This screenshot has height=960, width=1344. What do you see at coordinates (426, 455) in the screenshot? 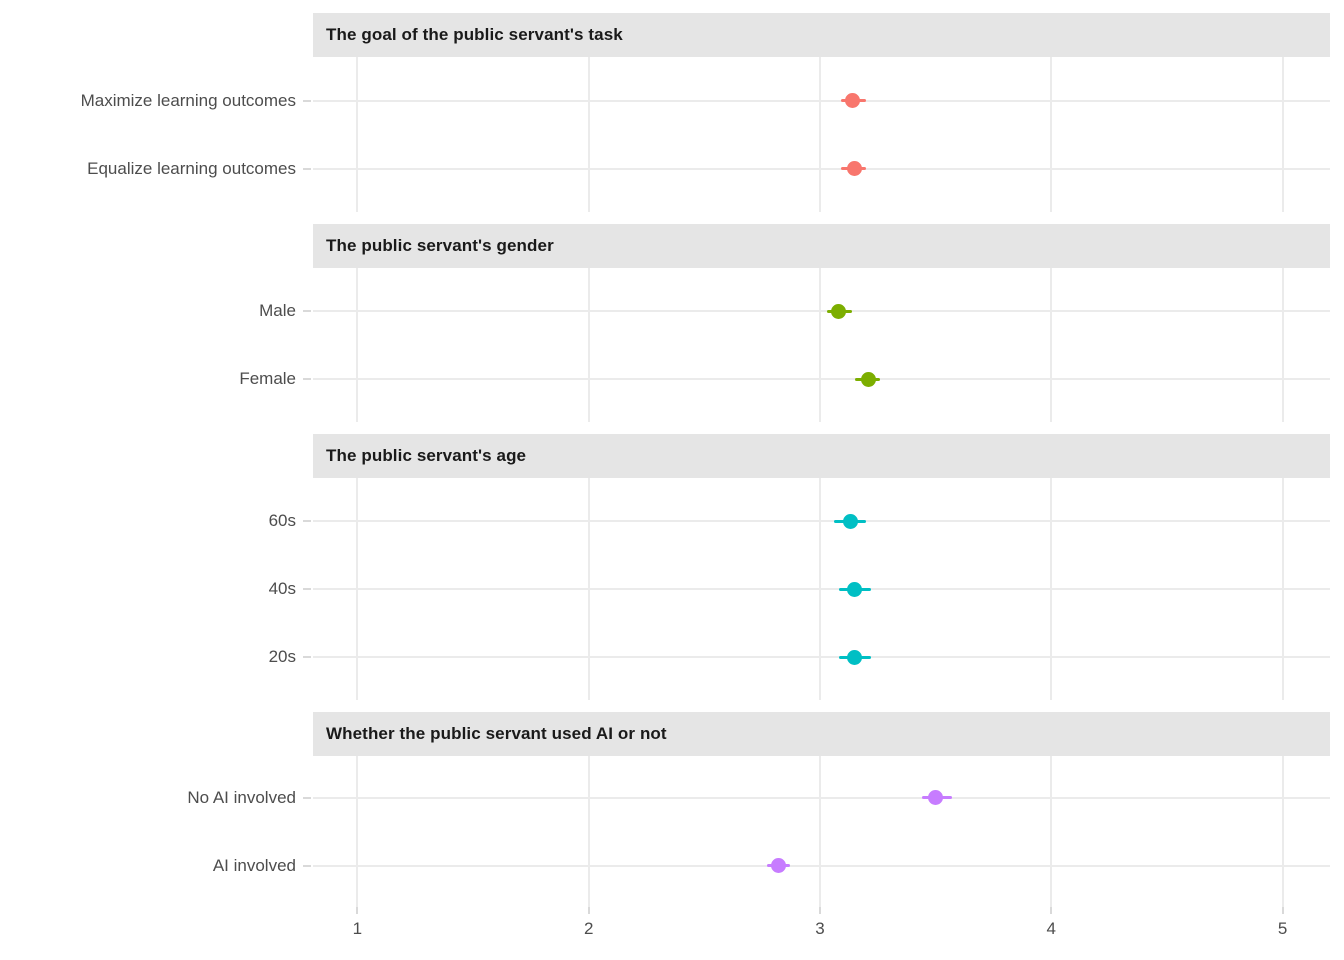
I see `facet-strip-label: The public servant's age` at bounding box center [426, 455].